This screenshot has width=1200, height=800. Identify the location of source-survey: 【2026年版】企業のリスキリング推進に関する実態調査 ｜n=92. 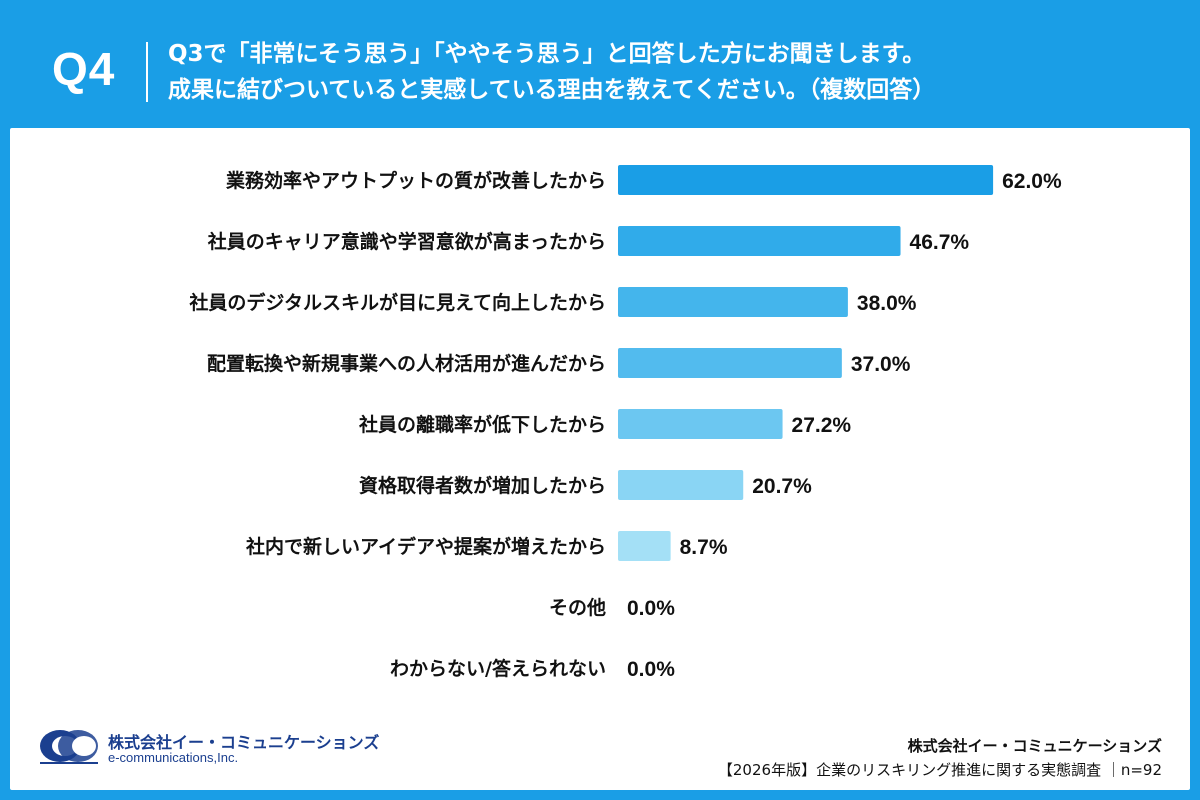
(939, 770).